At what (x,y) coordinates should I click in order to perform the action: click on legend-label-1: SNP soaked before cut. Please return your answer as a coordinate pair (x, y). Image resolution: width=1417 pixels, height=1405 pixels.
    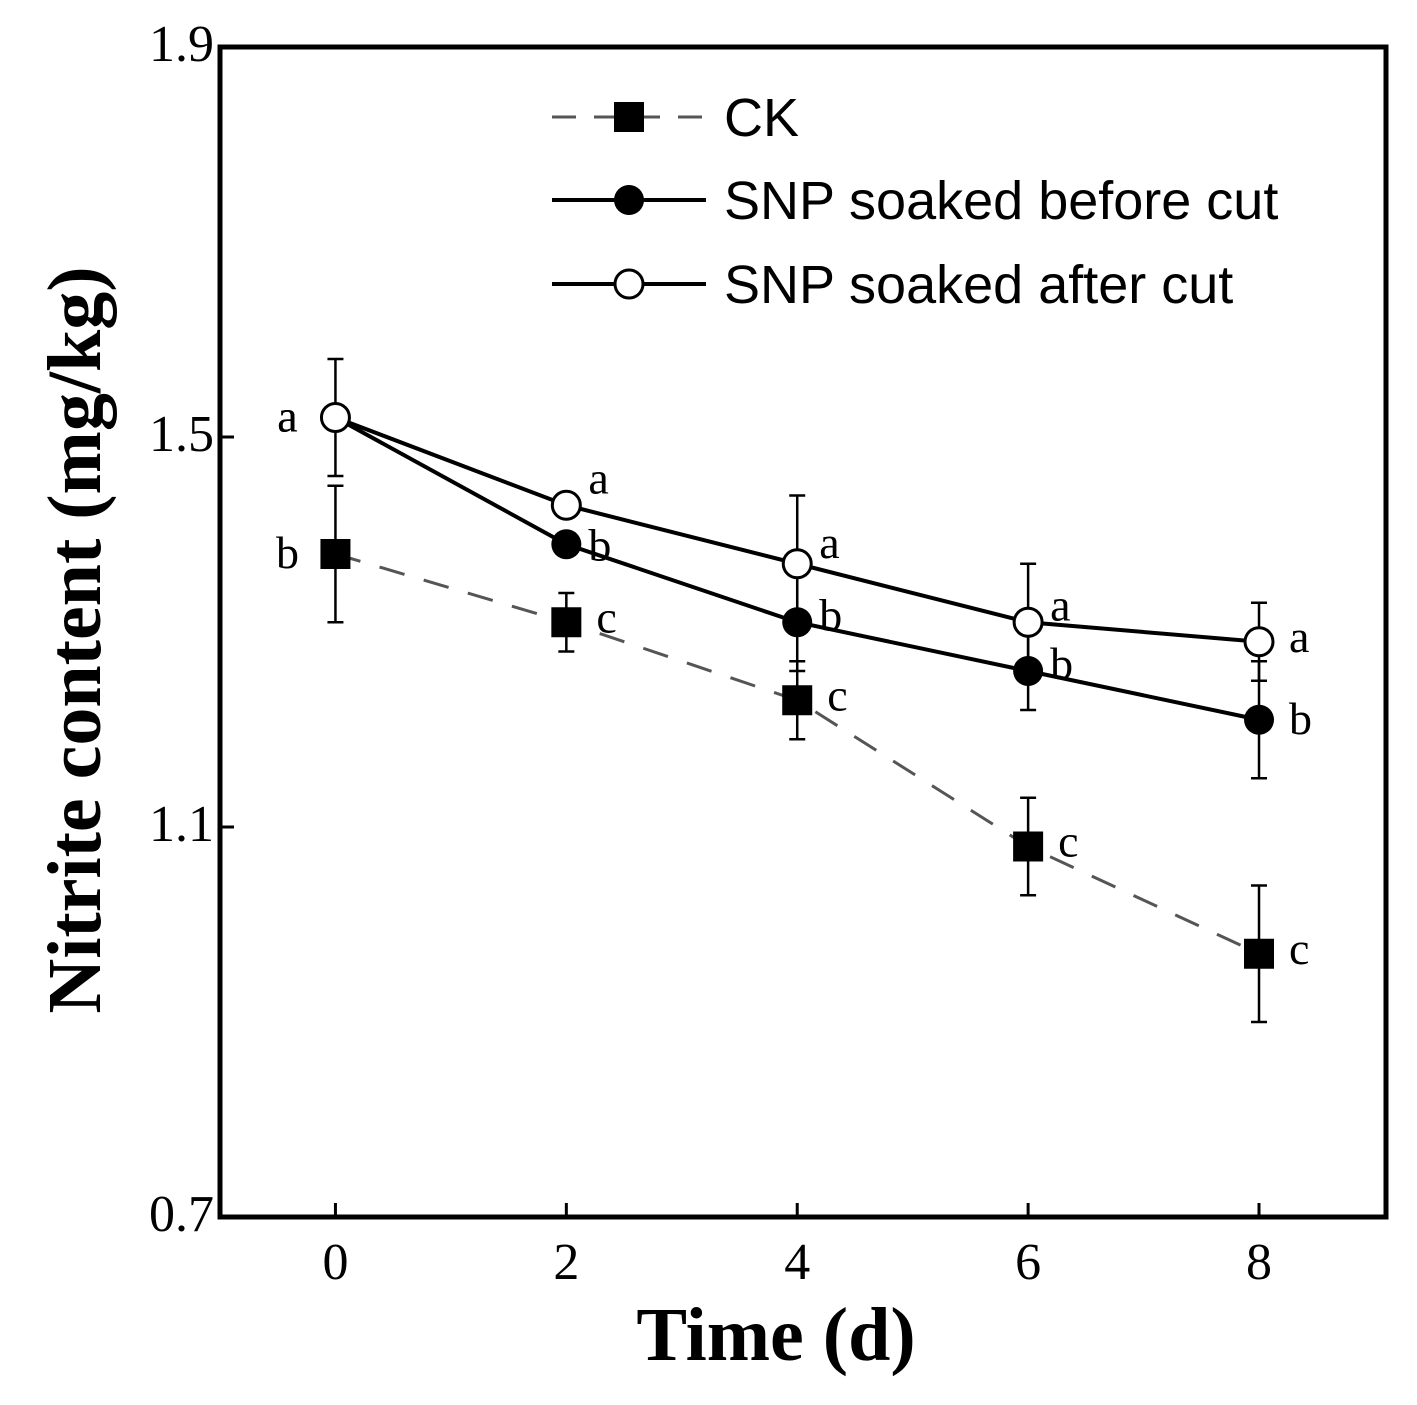
    Looking at the image, I should click on (1001, 201).